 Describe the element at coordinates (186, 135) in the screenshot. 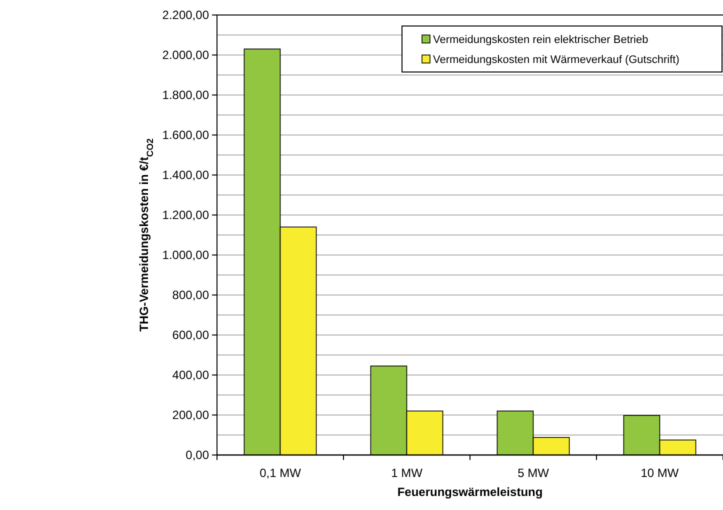

I see `y-tick-label: 1.600,00` at that location.